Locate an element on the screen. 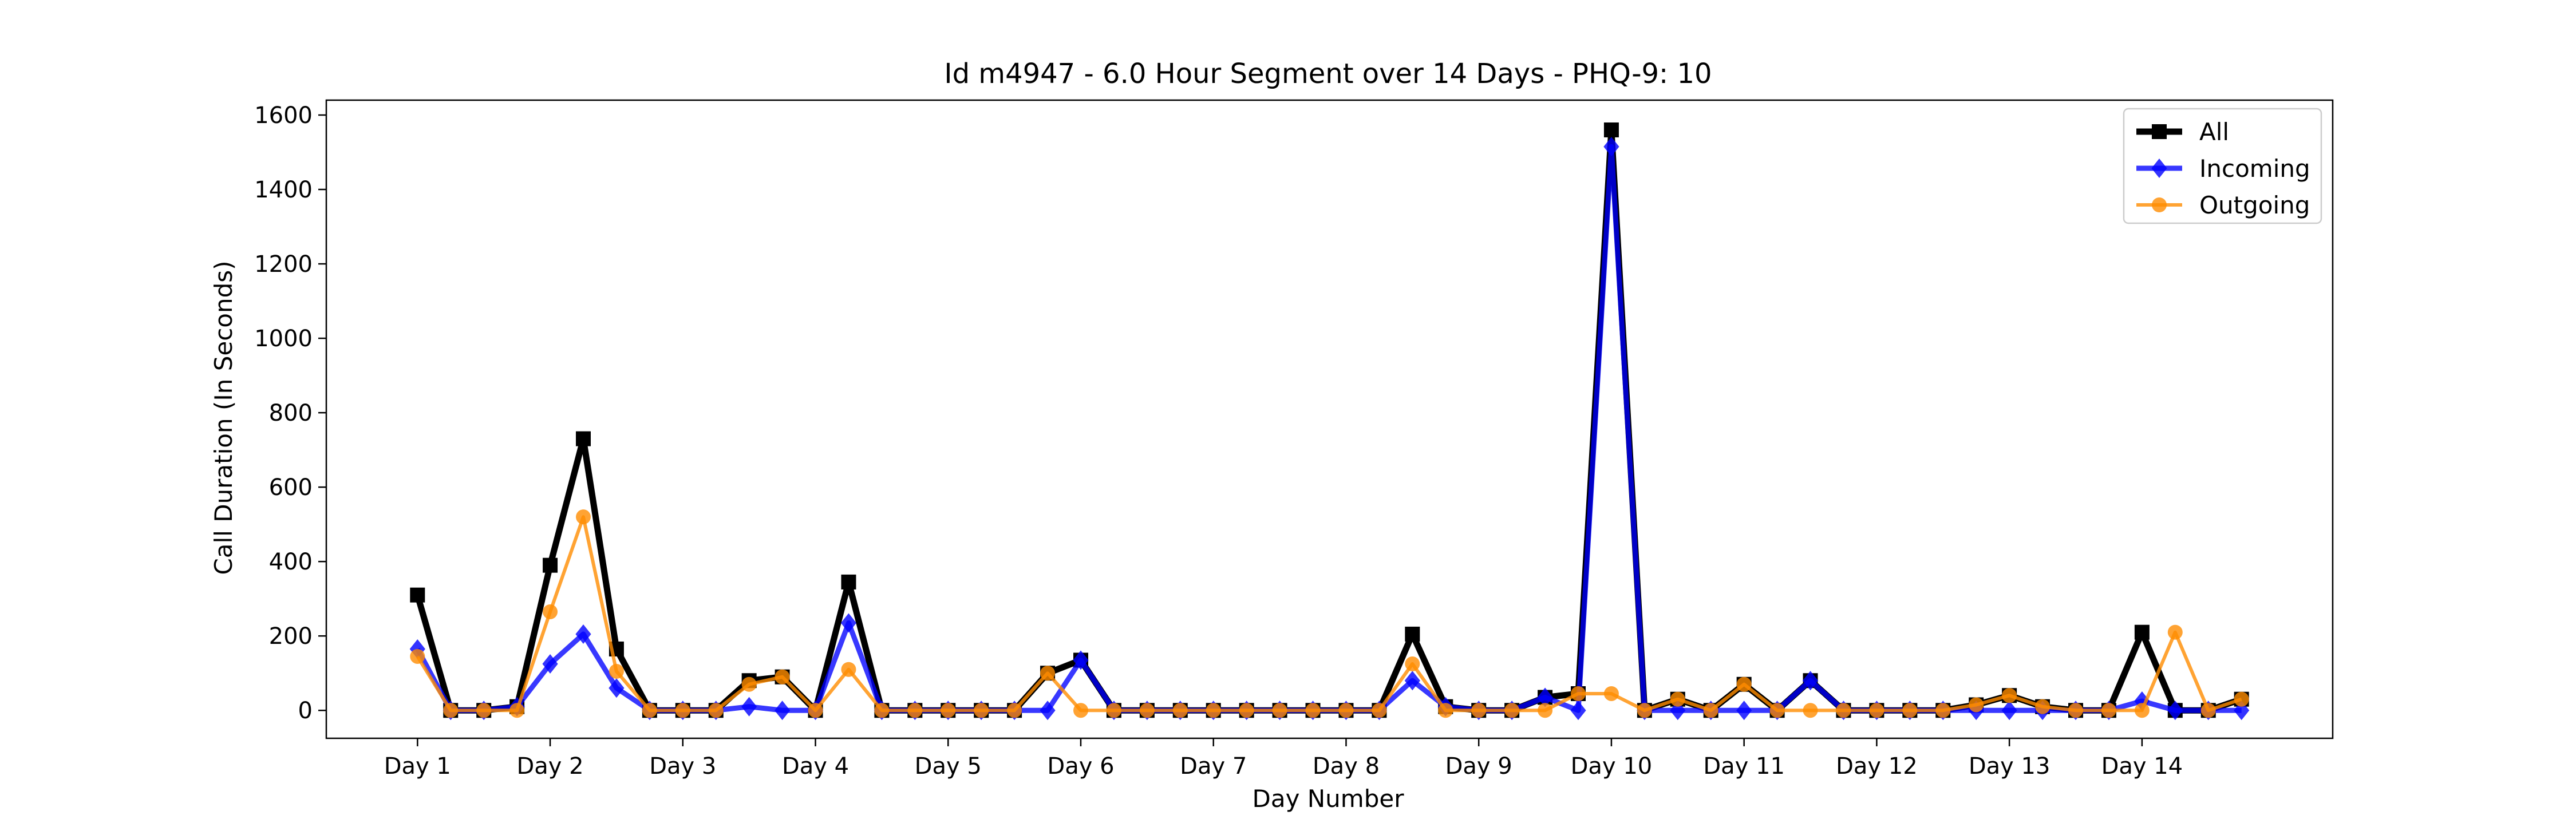 This screenshot has height=827, width=2576. y-tick-label: 1000 is located at coordinates (283, 339).